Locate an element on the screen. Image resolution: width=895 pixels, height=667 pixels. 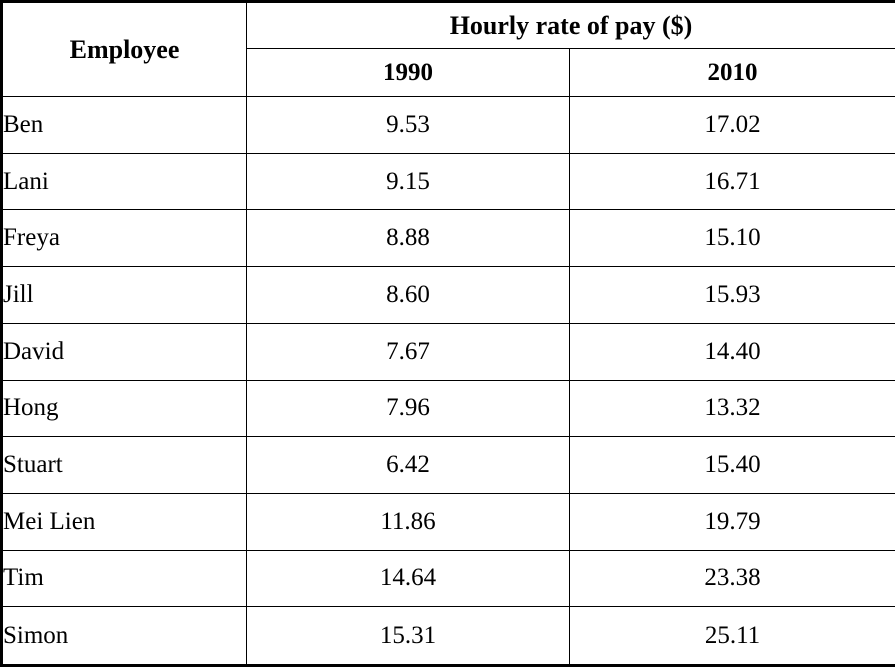
table-row: Ben 9.53 17.02 is located at coordinates (448, 125).